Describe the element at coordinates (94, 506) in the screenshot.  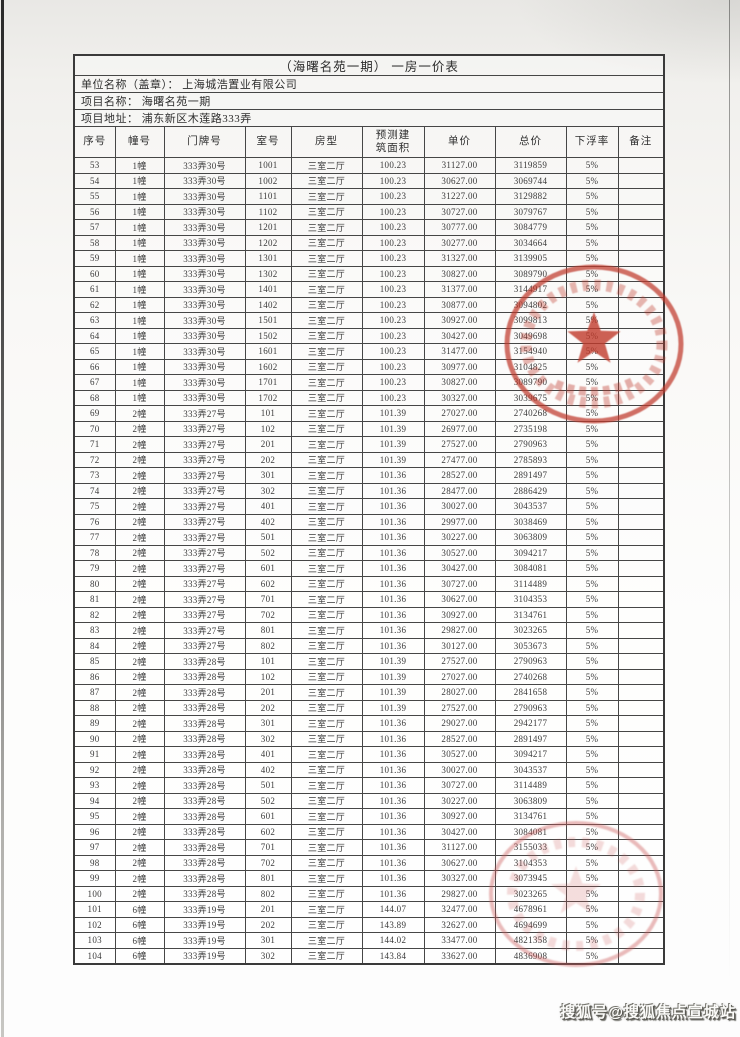
I see `table-cell: 75` at that location.